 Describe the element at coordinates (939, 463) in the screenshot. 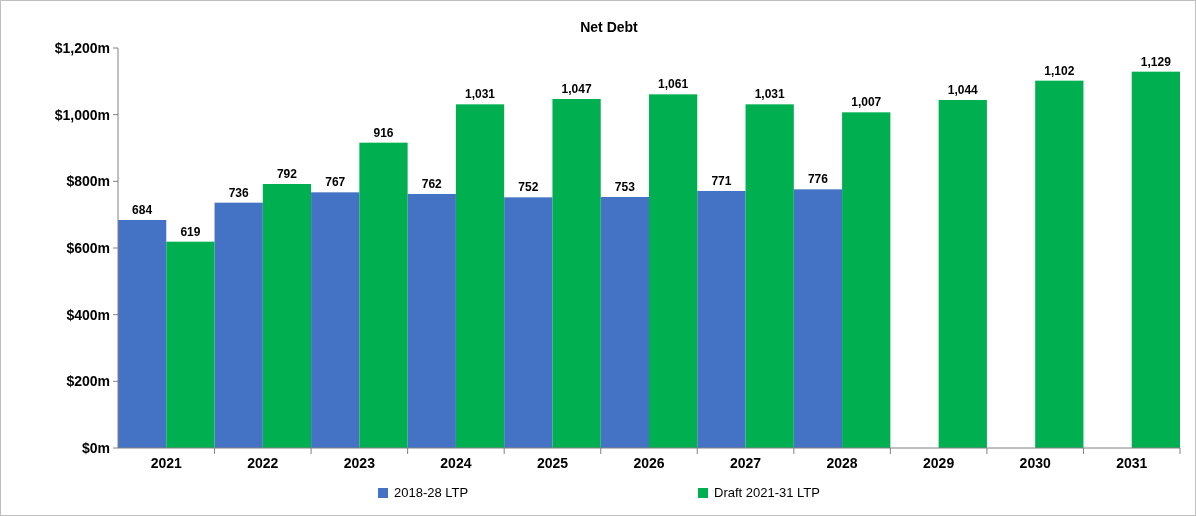

I see `x-tick-label: 2029` at that location.